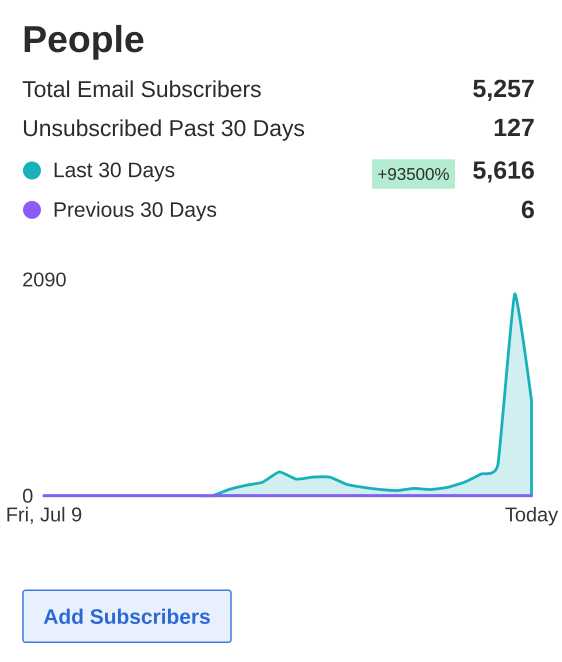  What do you see at coordinates (44, 279) in the screenshot?
I see `y-tick-label: 2090` at bounding box center [44, 279].